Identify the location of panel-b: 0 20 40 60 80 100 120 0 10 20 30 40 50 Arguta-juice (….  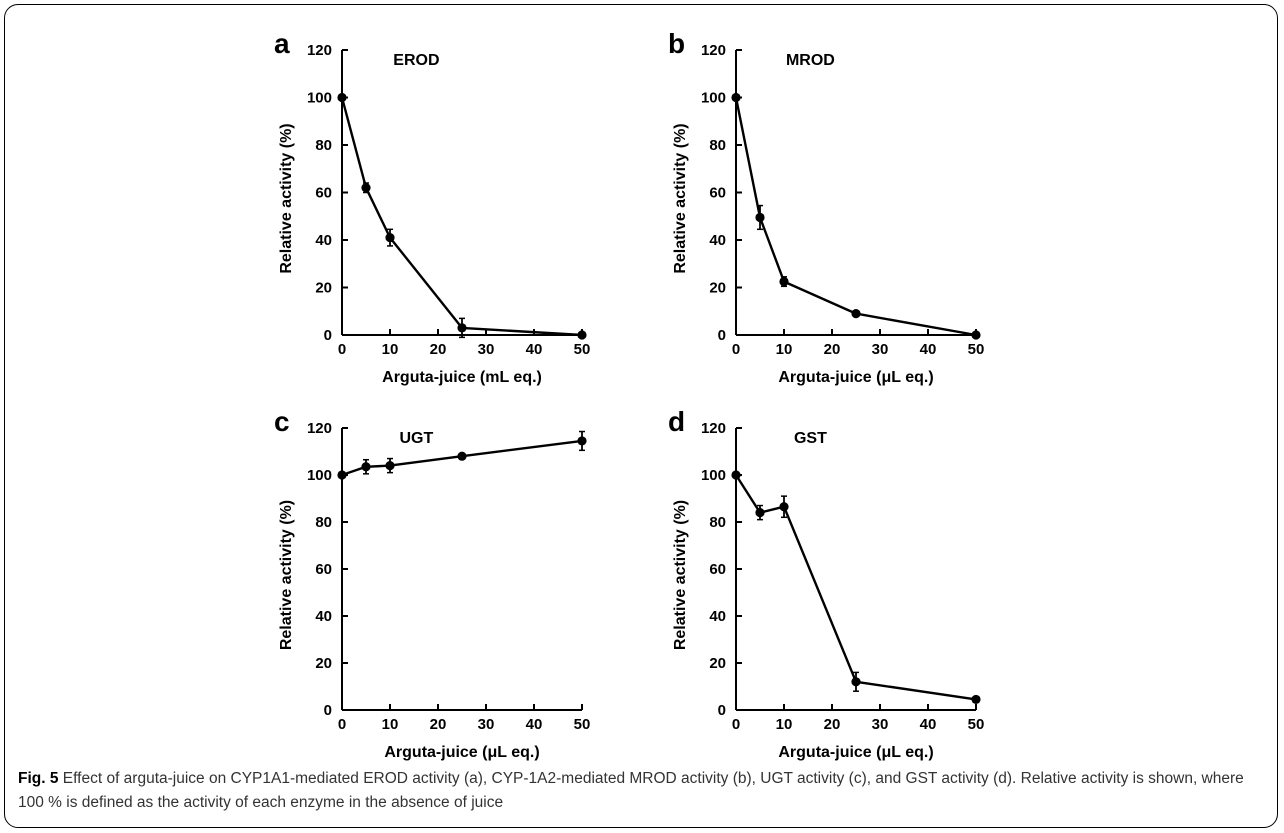
(826, 207).